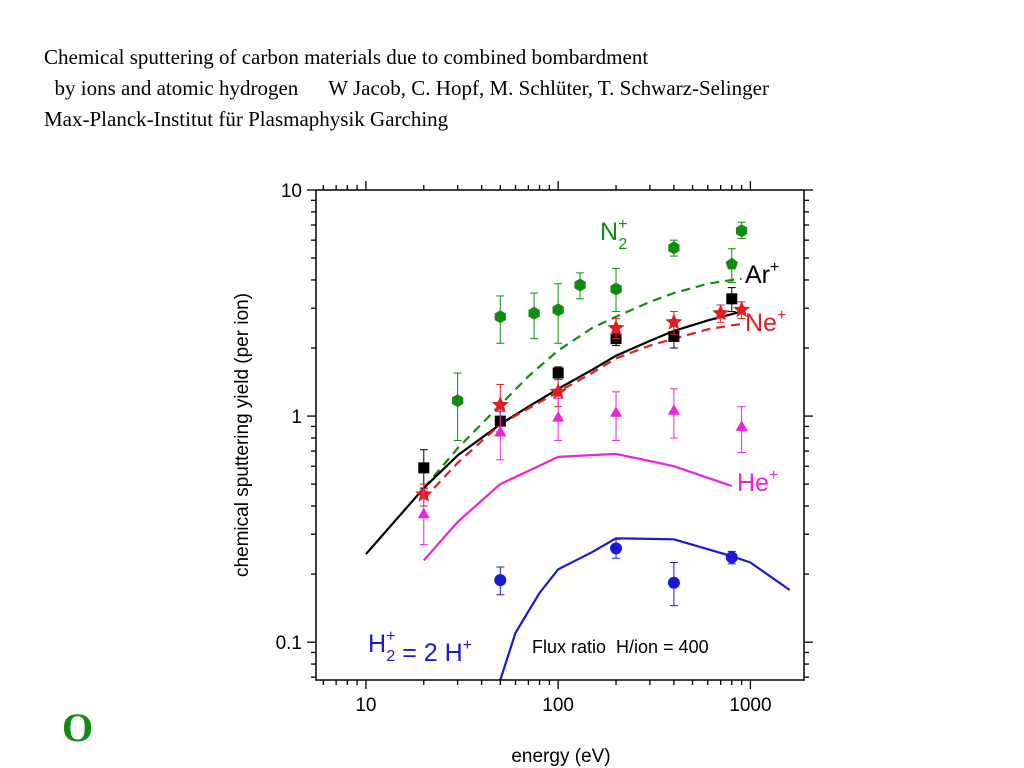  What do you see at coordinates (645, 608) in the screenshot?
I see `h-fit-curve` at bounding box center [645, 608].